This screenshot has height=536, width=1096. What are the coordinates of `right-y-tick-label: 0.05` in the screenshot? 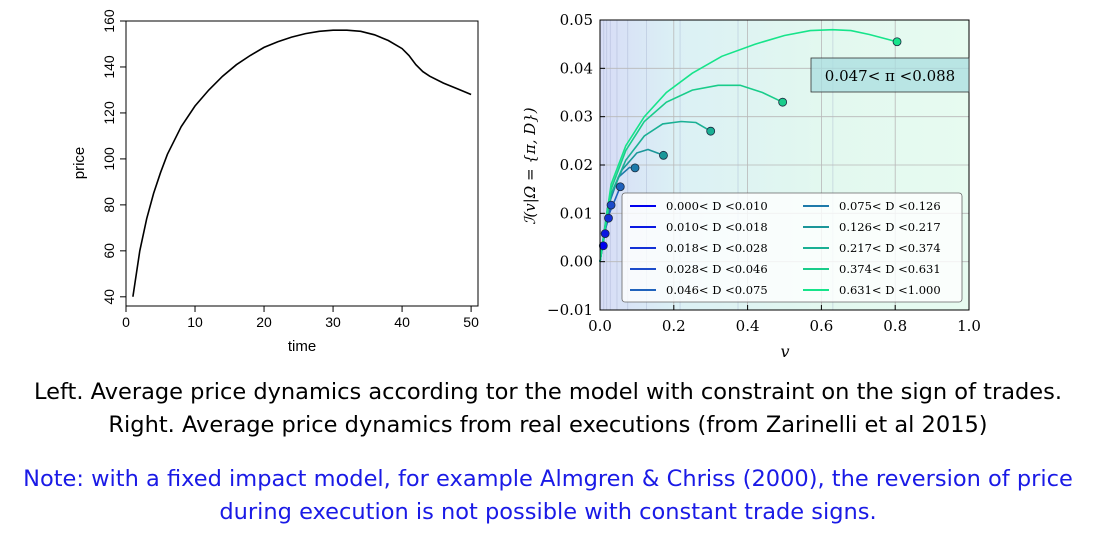 It's located at (576, 20).